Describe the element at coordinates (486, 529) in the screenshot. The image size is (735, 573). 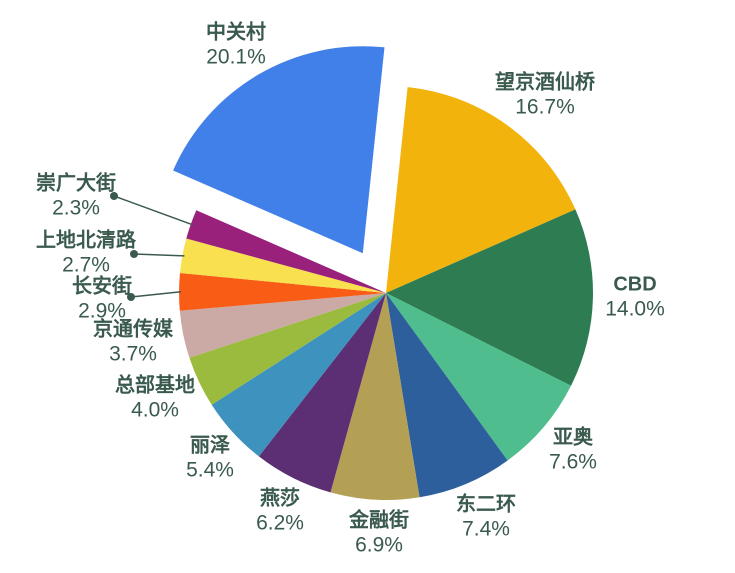
I see `slice-percent: 7.4%` at that location.